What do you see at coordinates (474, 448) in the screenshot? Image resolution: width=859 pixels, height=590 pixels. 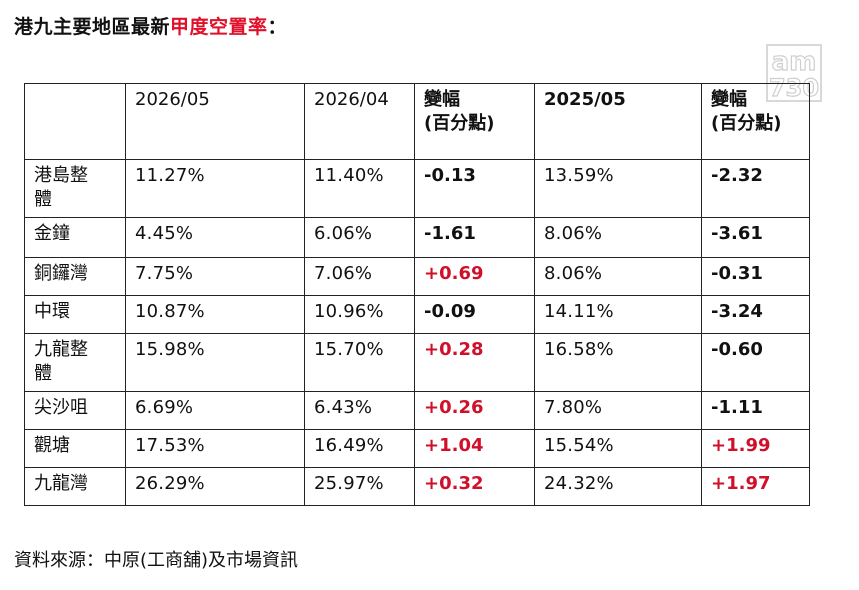 I see `change-cell-mom: +1.04` at bounding box center [474, 448].